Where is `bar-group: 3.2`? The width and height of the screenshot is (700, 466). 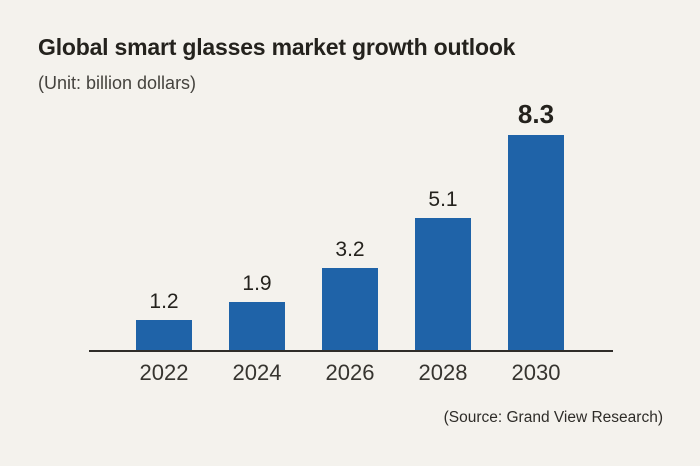 bar-group: 3.2 is located at coordinates (350, 295).